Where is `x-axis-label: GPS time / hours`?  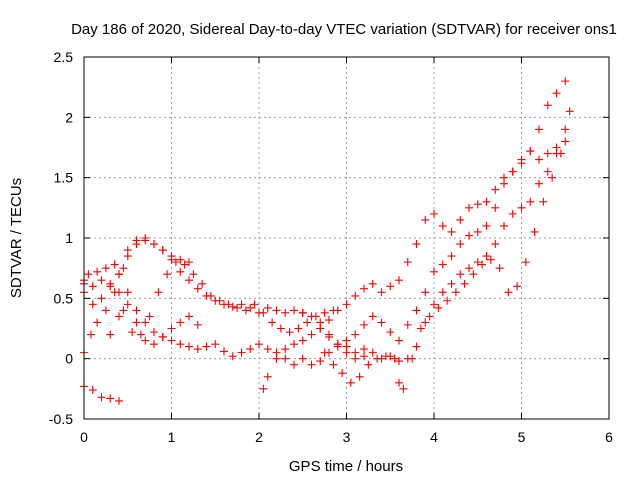
x-axis-label: GPS time / hours is located at coordinates (346, 466).